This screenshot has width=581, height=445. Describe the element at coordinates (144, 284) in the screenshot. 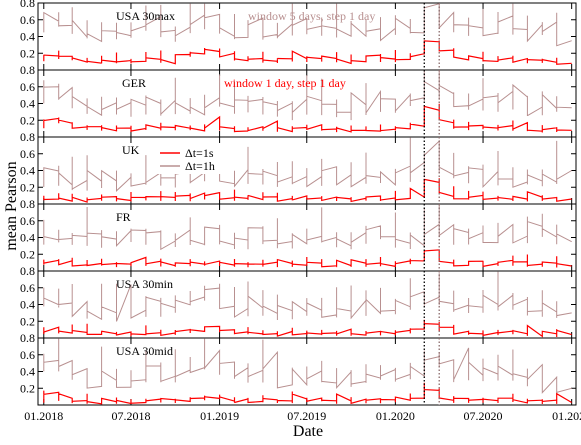

I see `panel-label: USA 30min` at that location.